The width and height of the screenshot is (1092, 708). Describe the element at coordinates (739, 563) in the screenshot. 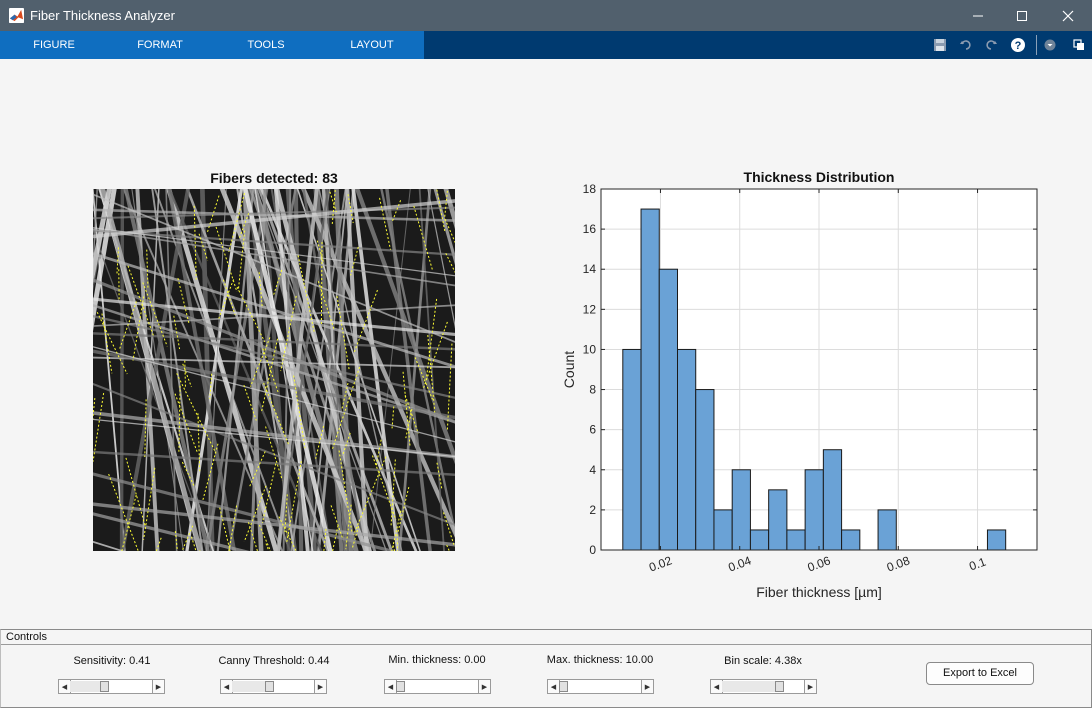

I see `x-tick-label: 0.04` at that location.